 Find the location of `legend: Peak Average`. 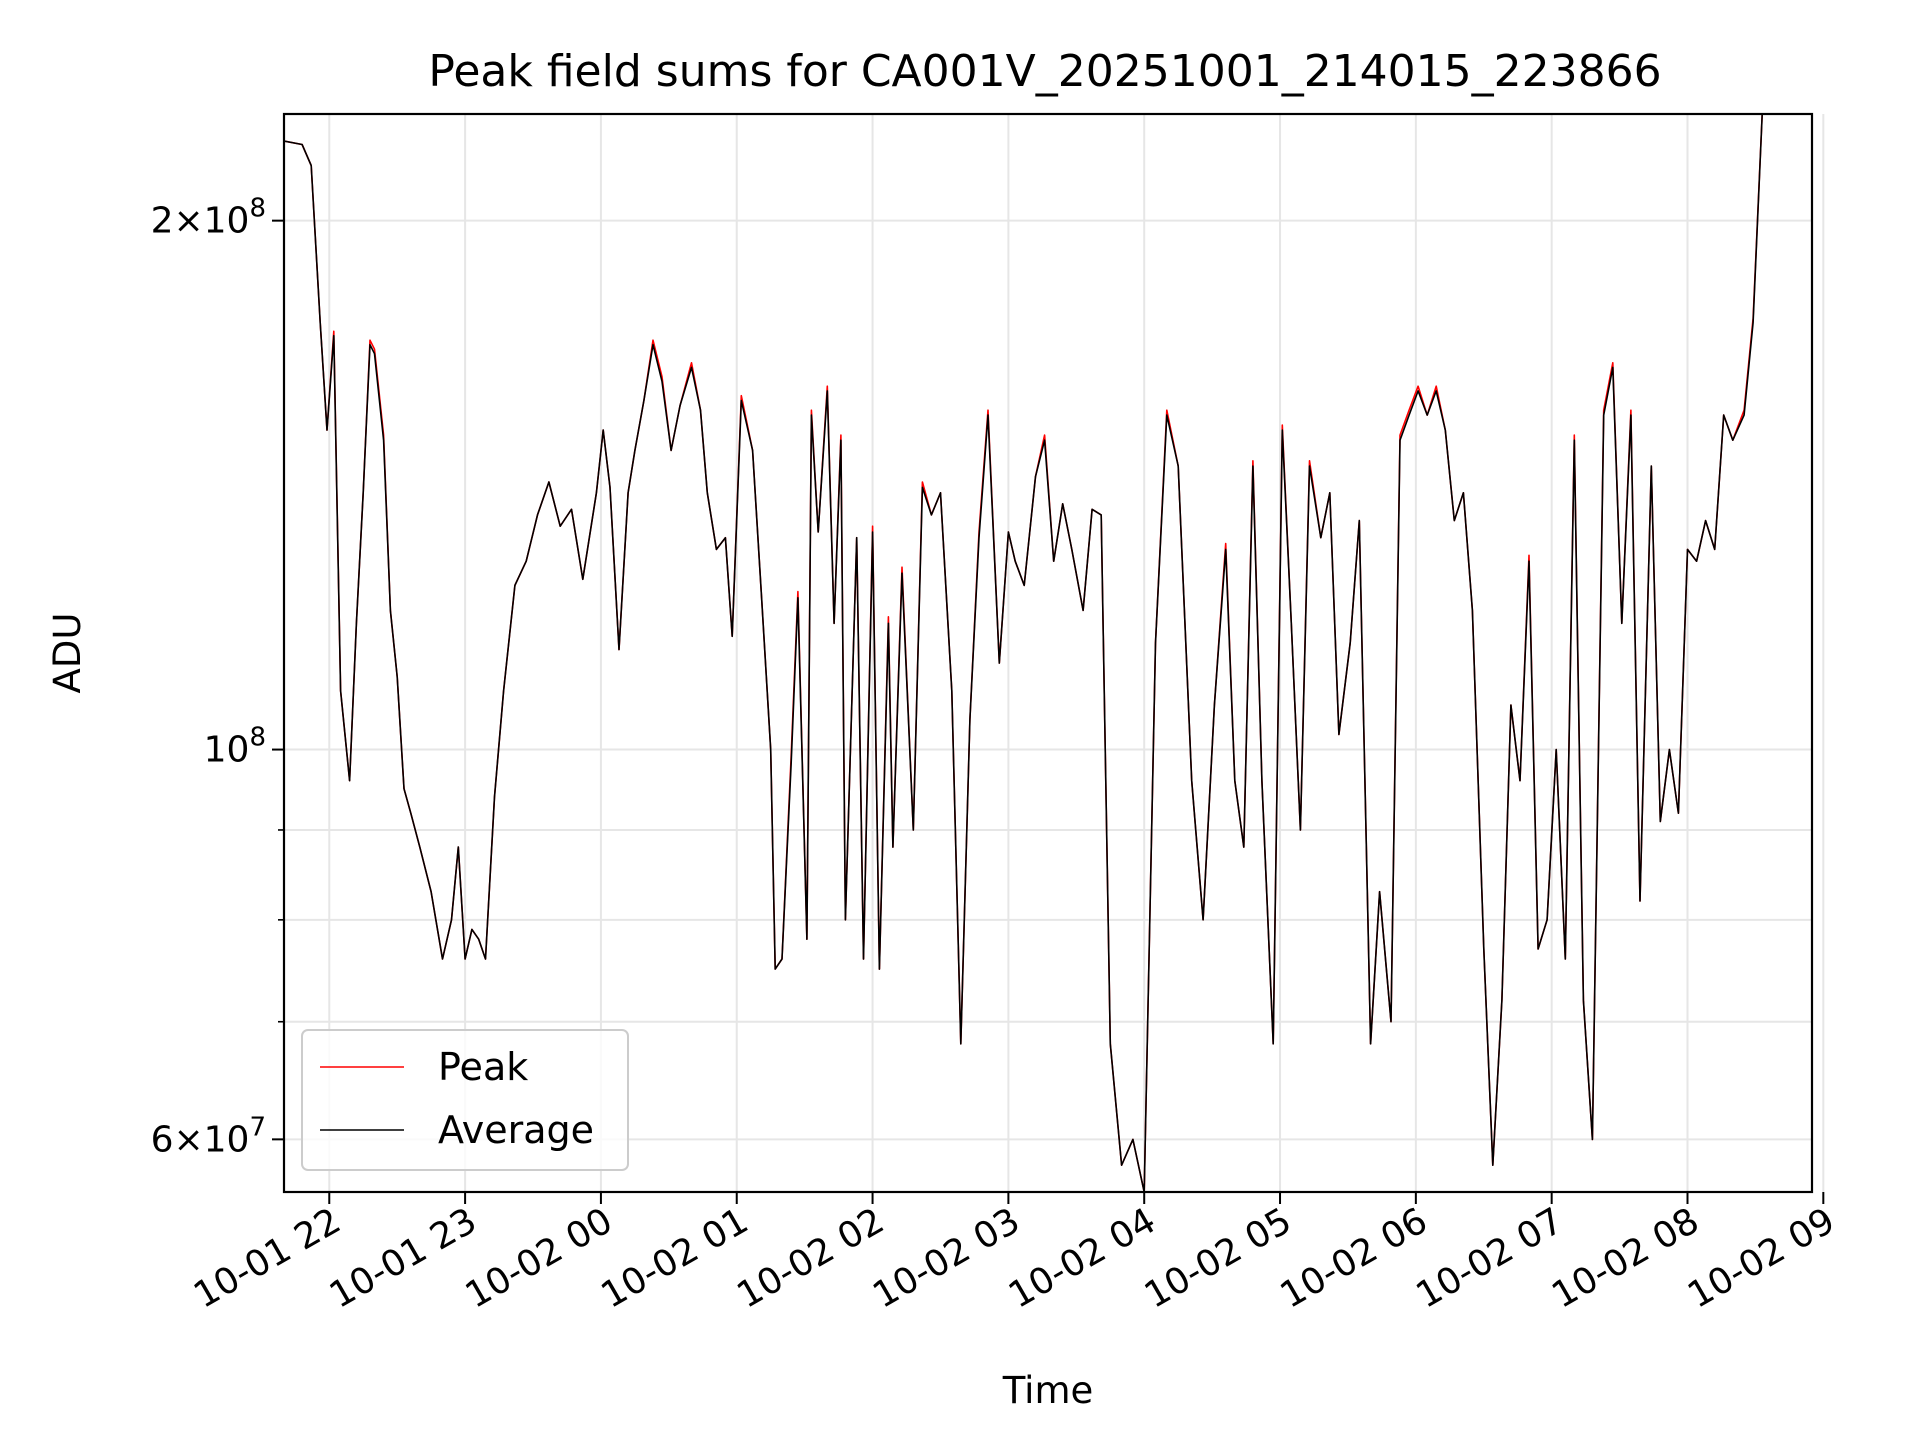

legend: Peak Average is located at coordinates (465, 1100).